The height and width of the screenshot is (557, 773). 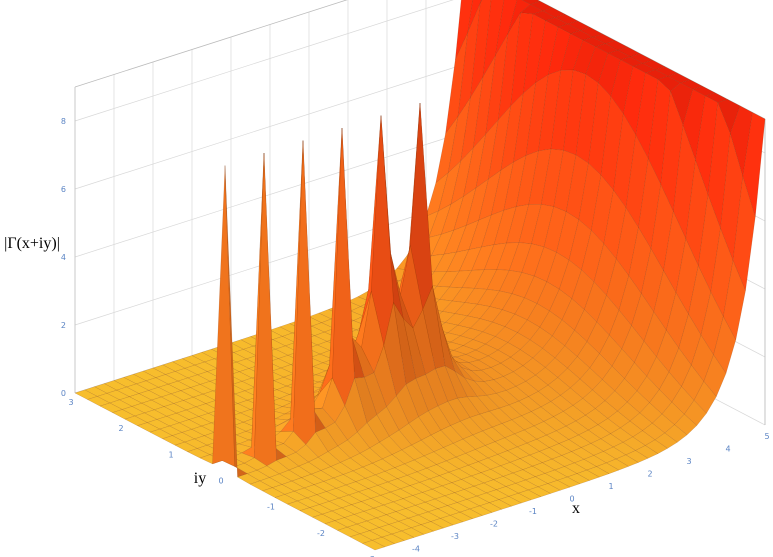 I want to click on z-tick-label: 4, so click(x=63, y=257).